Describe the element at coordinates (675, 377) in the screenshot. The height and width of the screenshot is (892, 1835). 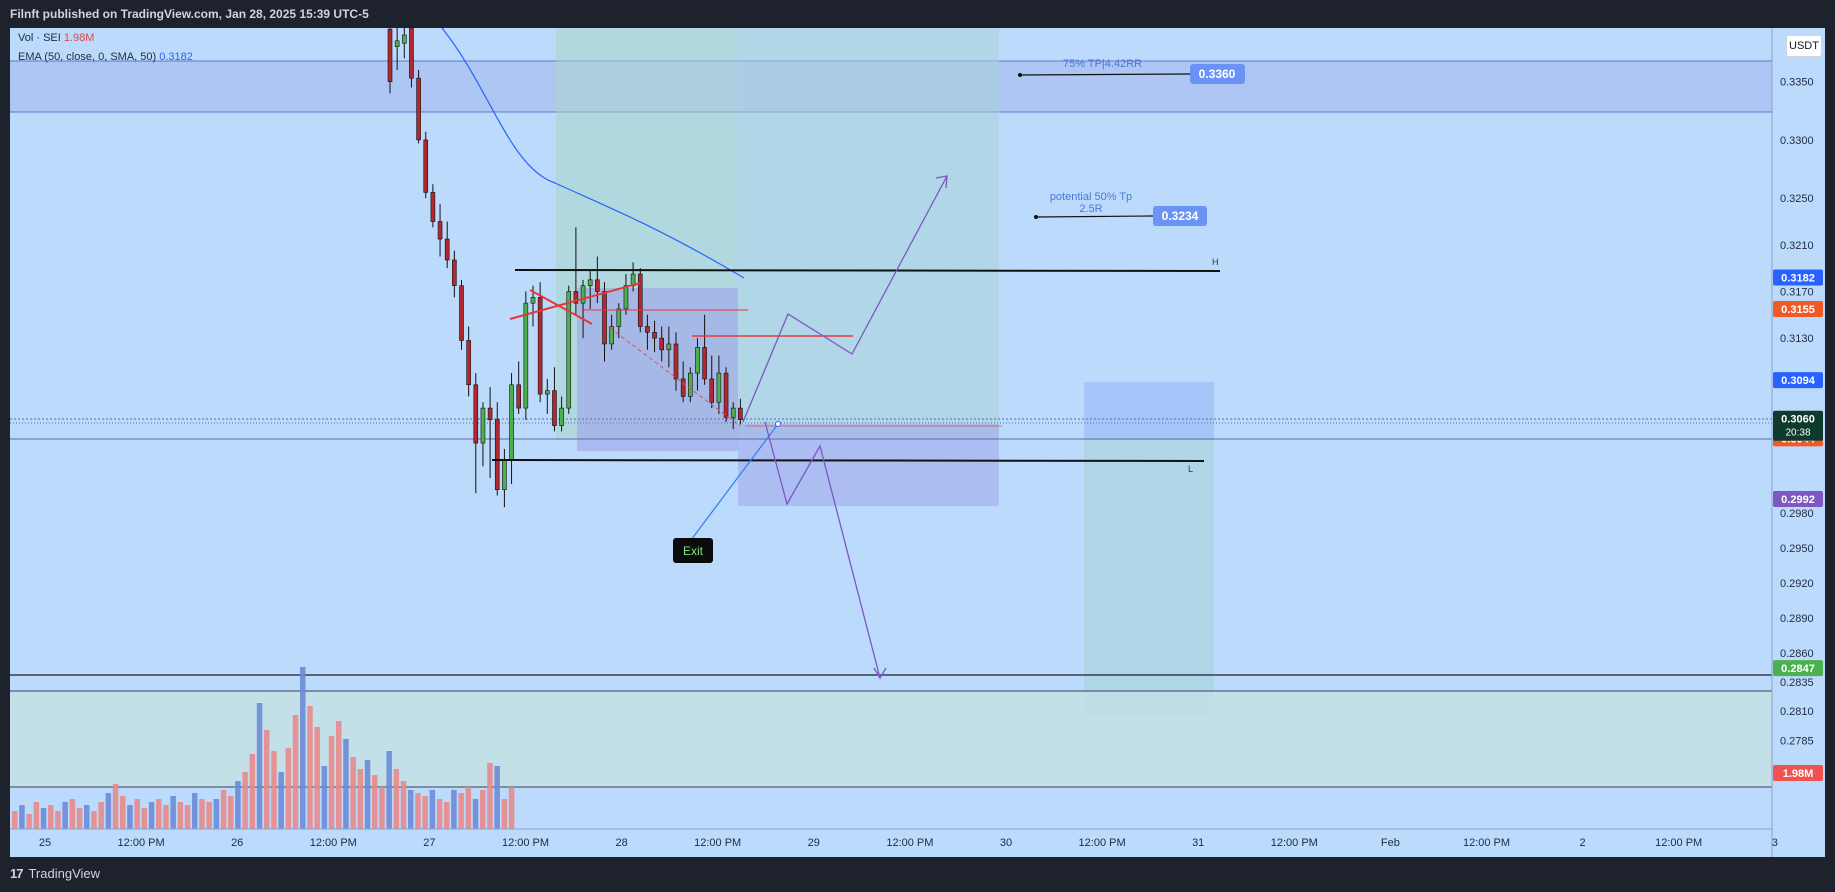
I see `red-dashed` at that location.